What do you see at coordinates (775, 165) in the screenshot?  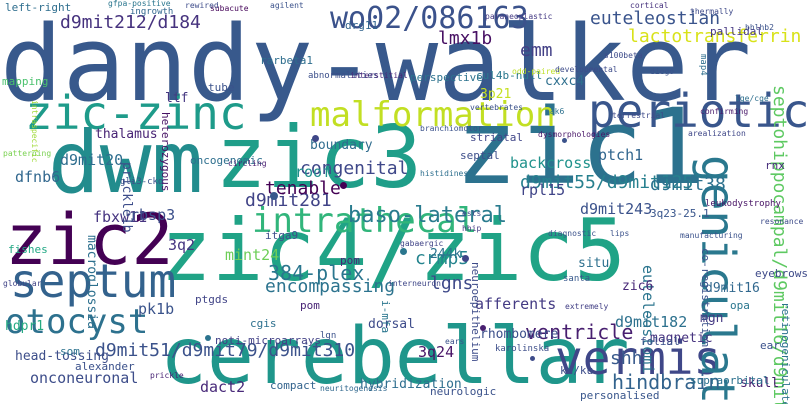 I see `word: rnx` at bounding box center [775, 165].